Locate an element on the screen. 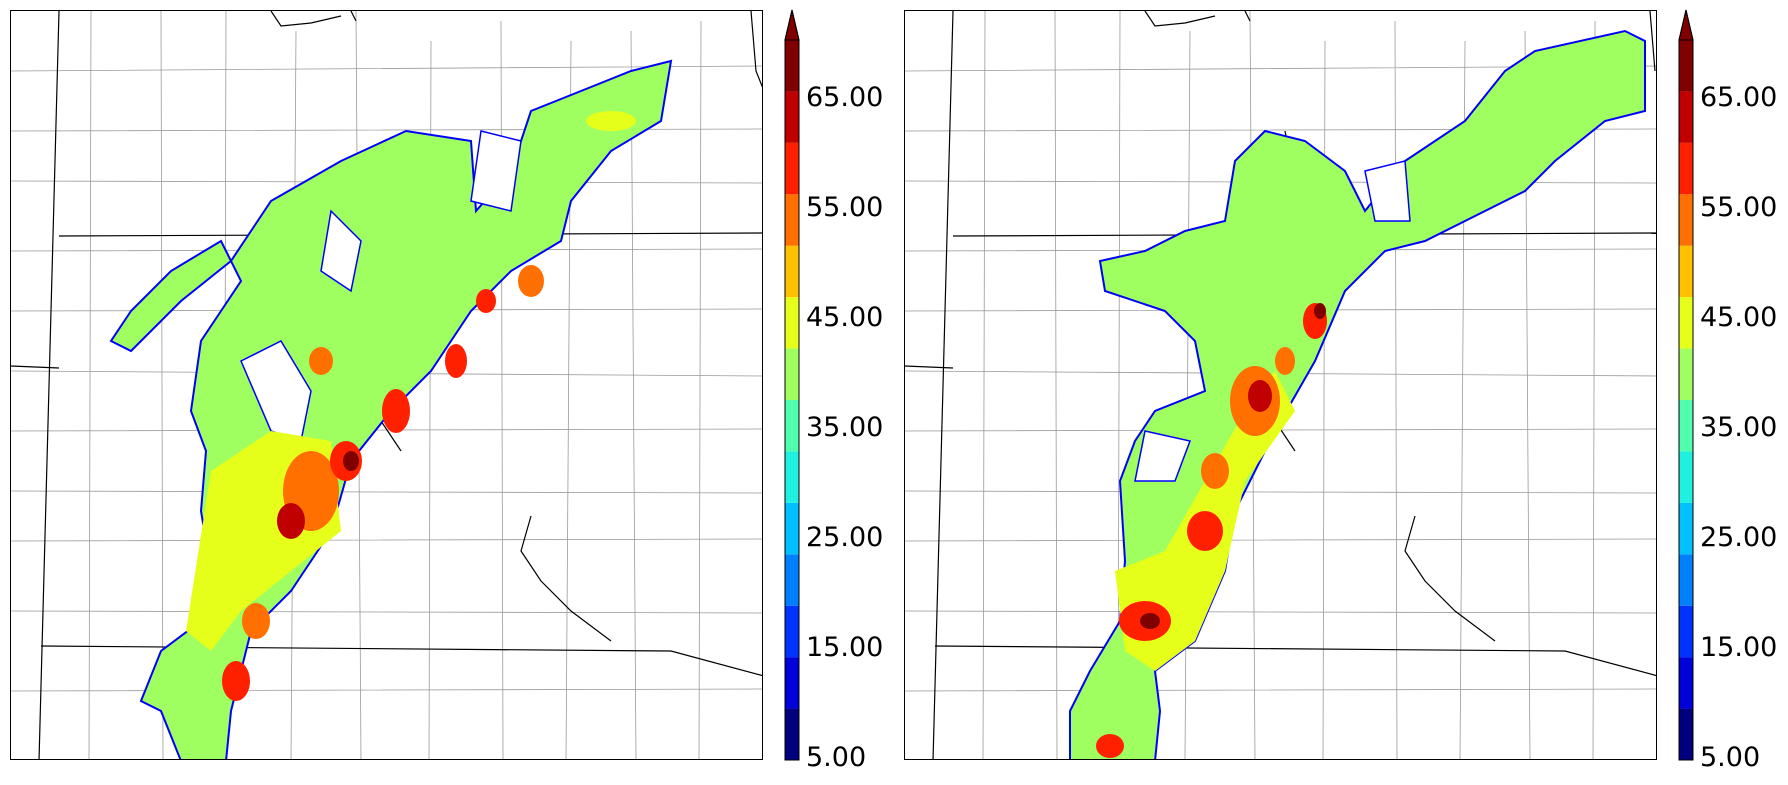 Image resolution: width=1788 pixels, height=785 pixels. colorbar-right-tick-65: 65.00 is located at coordinates (1739, 97).